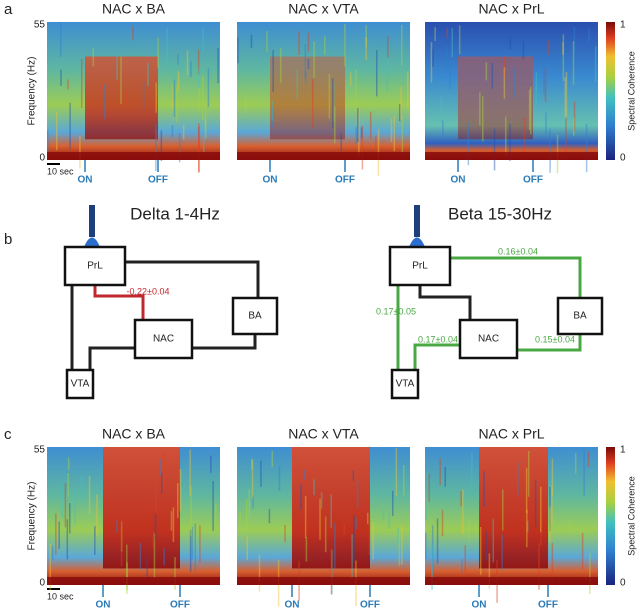 This screenshot has width=640, height=610. Describe the element at coordinates (610, 91) in the screenshot. I see `colorbar` at that location.